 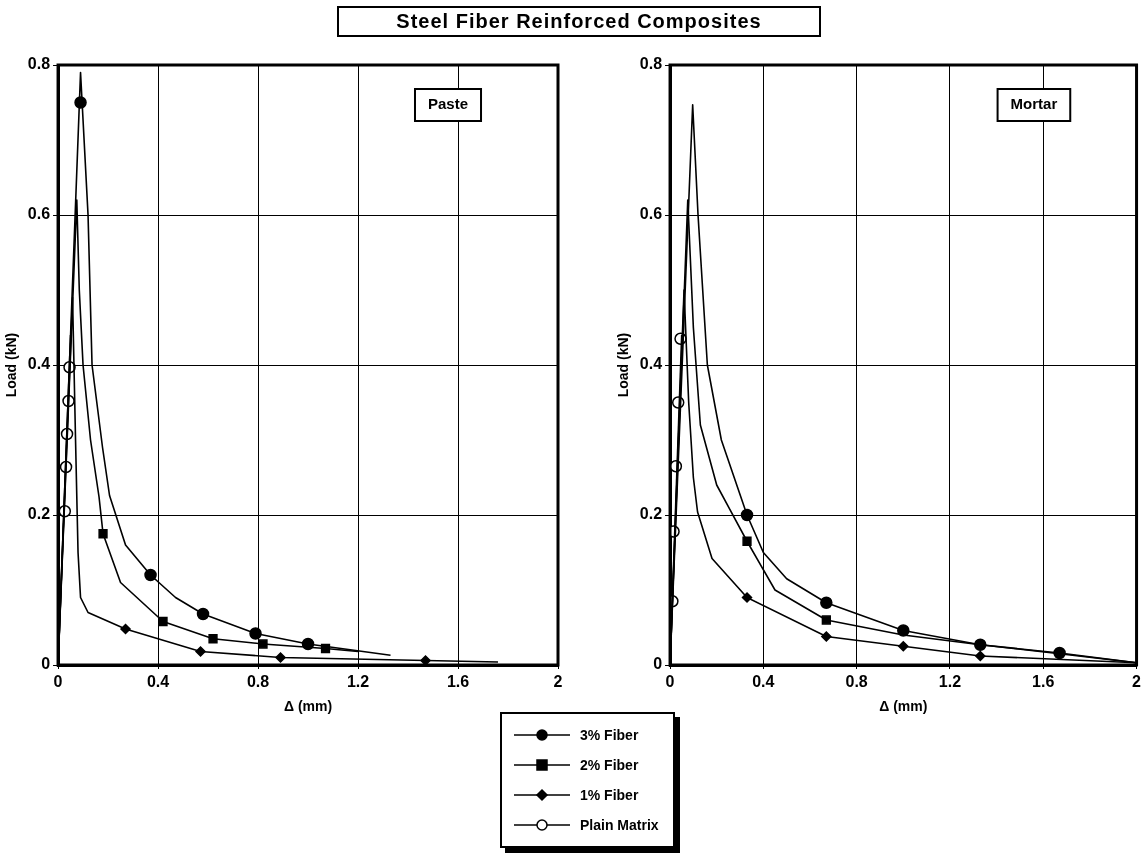 I want to click on legend-label: 1% Fiber, so click(x=609, y=795).